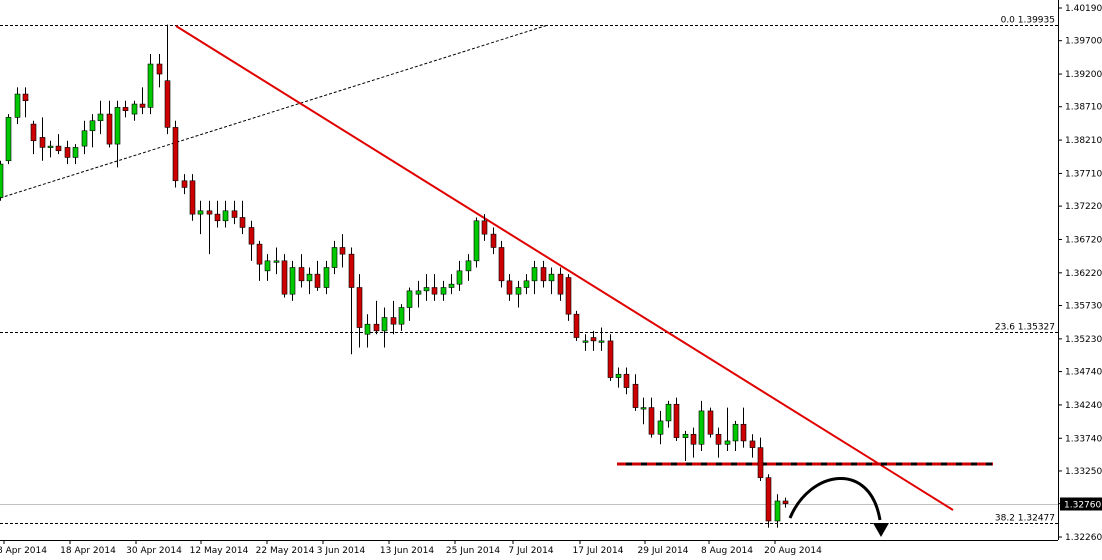 The image size is (1102, 560). I want to click on annotations, so click(838, 507).